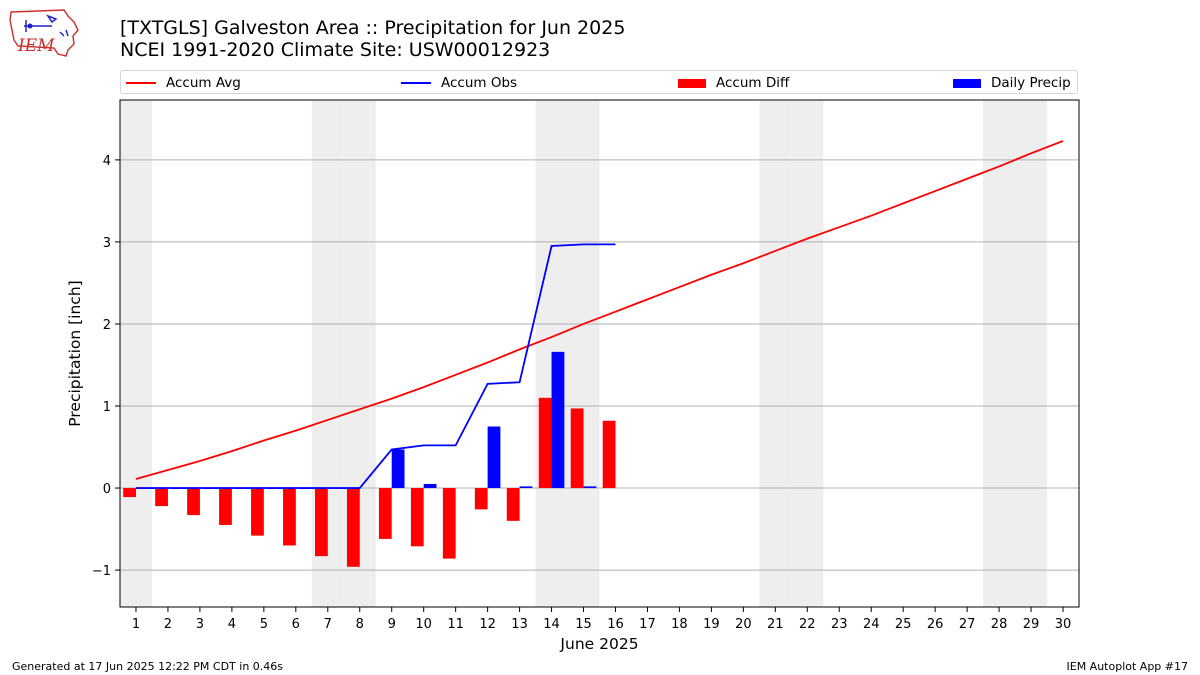  What do you see at coordinates (598, 644) in the screenshot?
I see `x-axis-label: June 2025` at bounding box center [598, 644].